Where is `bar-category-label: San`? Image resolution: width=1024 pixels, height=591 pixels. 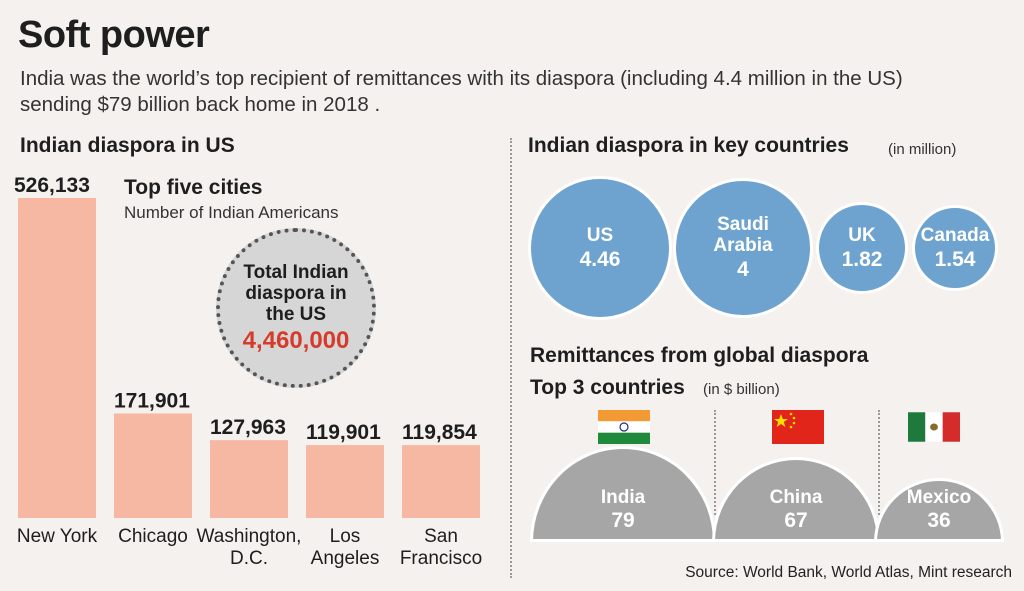
bar-category-label: San is located at coordinates (441, 536).